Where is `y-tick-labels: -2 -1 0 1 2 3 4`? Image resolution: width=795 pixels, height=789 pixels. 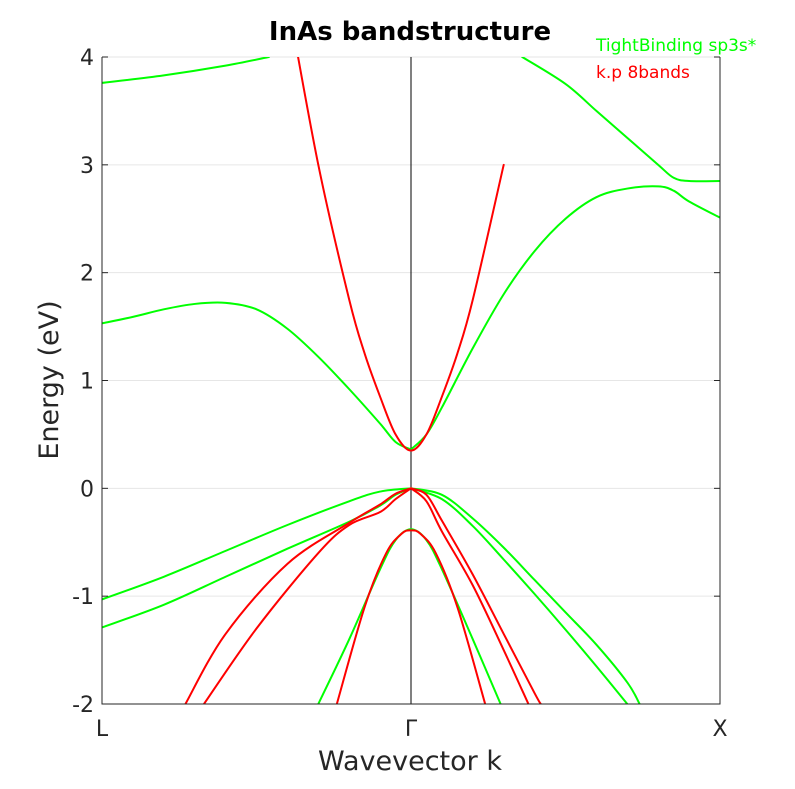
y-tick-labels: -2 -1 0 1 2 3 4 is located at coordinates (83, 382).